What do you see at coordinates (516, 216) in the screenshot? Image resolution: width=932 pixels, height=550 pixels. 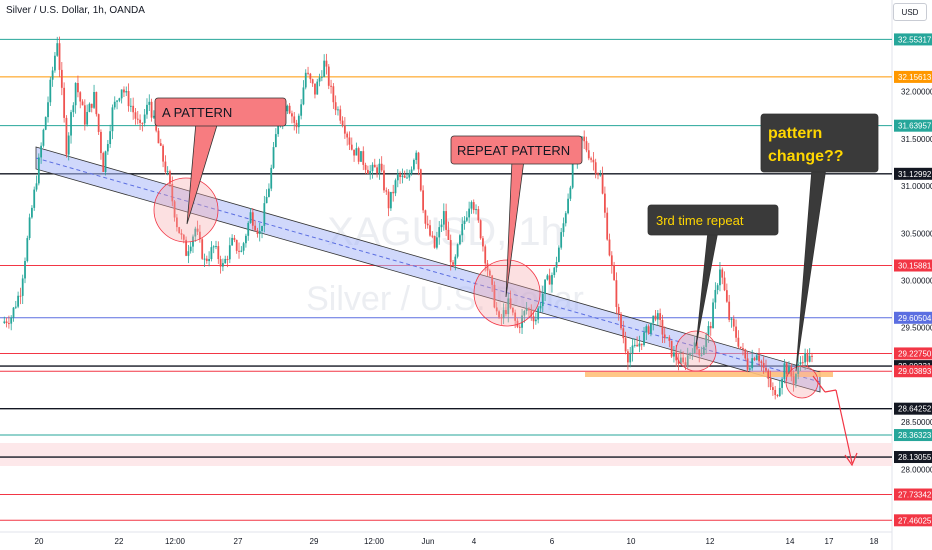 I see `callout-repeat-pattern: REPEAT PATTERN` at bounding box center [516, 216].